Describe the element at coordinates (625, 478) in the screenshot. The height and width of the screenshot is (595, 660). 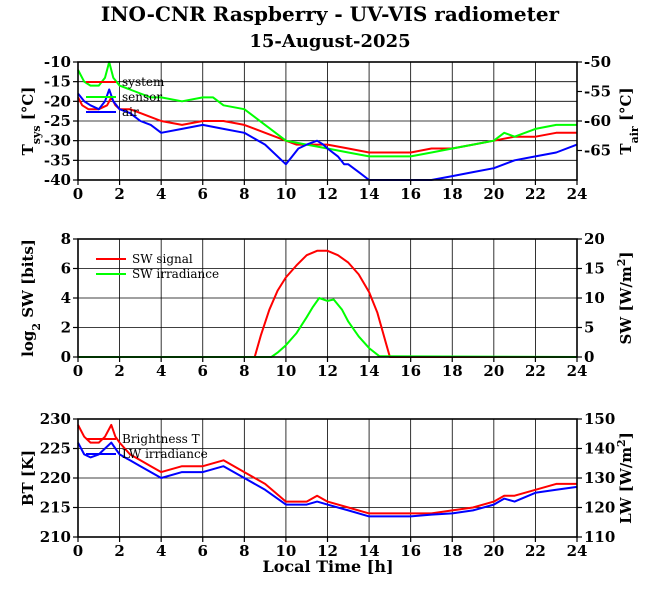
I see `y-axis-title-right: LW [W/m2]` at that location.